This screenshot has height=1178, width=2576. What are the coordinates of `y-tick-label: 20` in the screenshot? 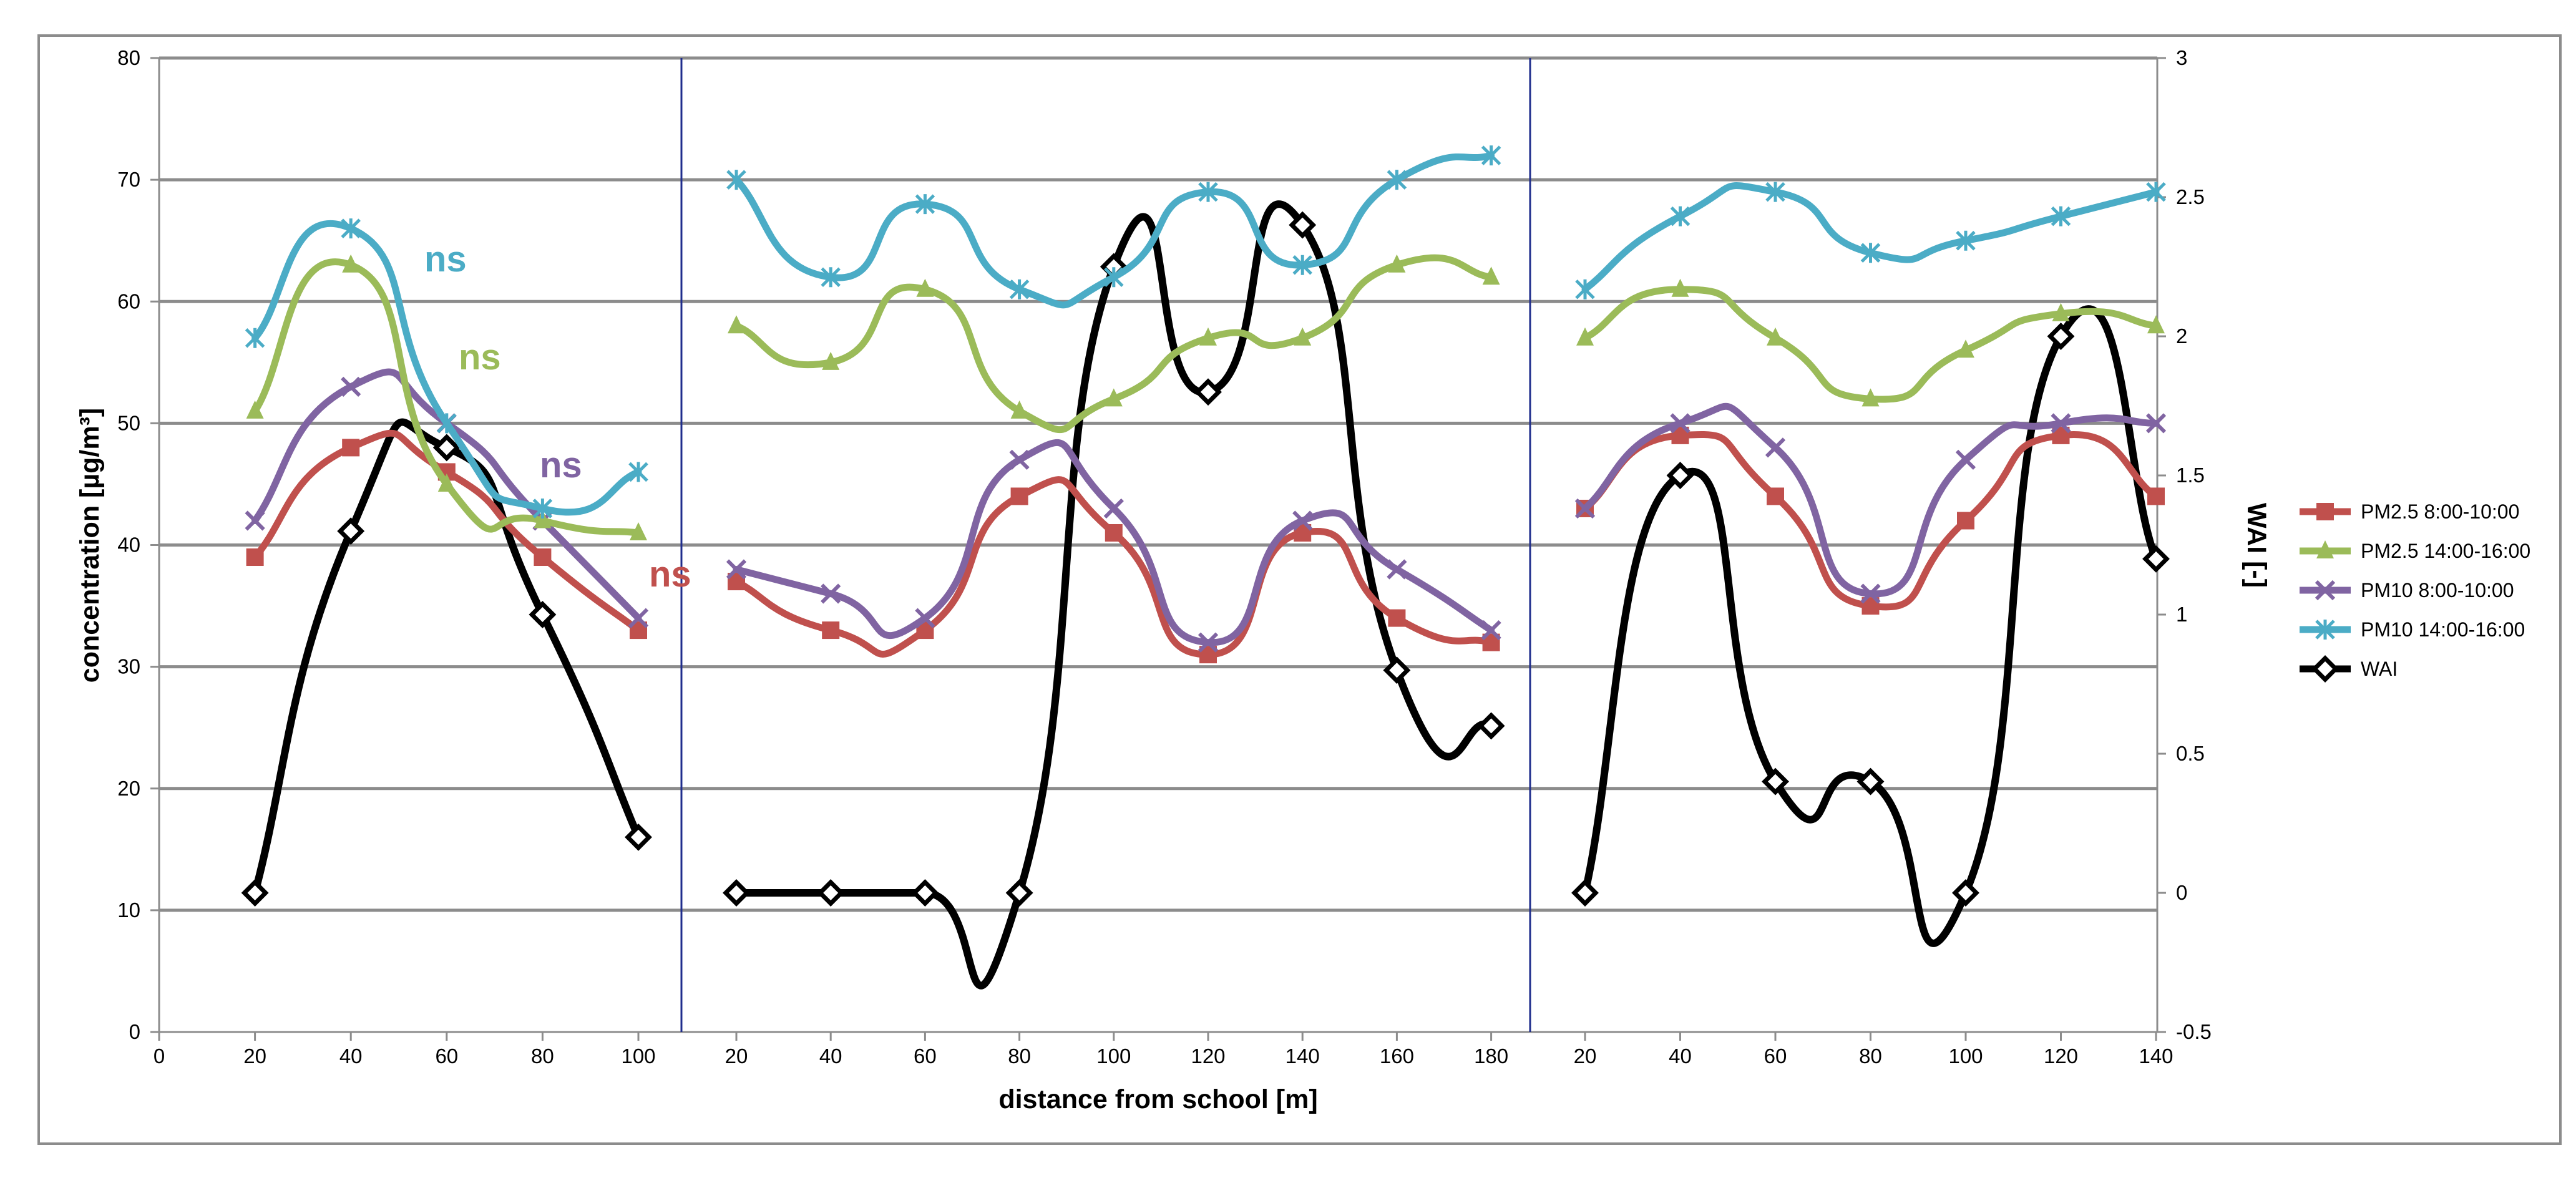 It's located at (128, 788).